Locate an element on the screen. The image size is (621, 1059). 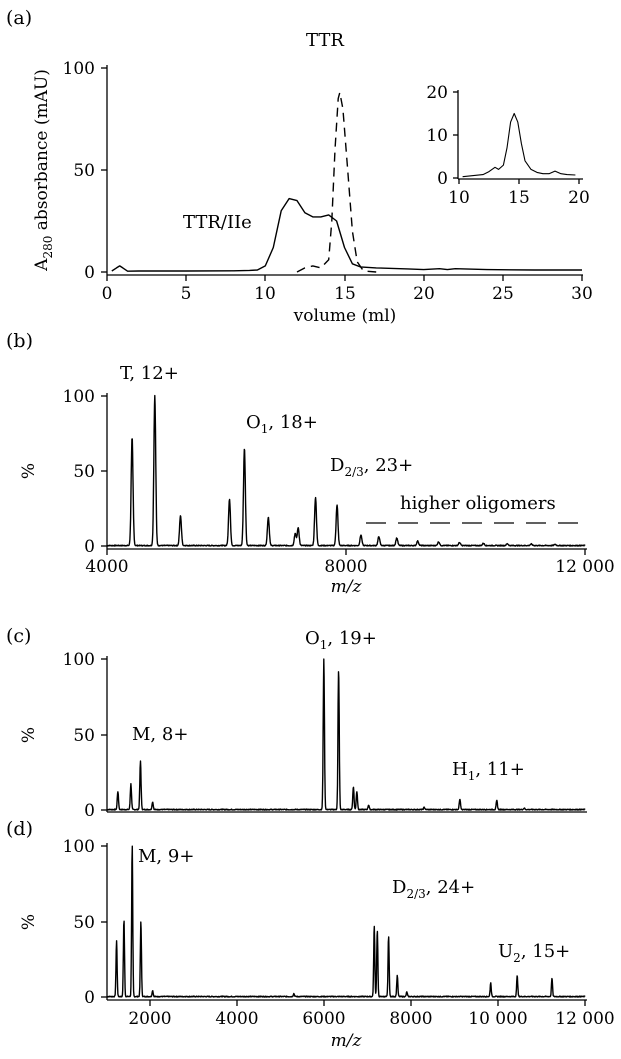
panel-a-xtick-0: 0 is located at coordinates (107, 294).